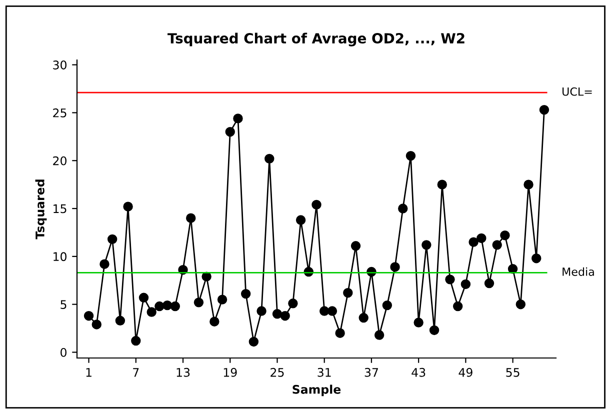  Describe the element at coordinates (63, 352) in the screenshot. I see `y-tick-label: 0` at that location.